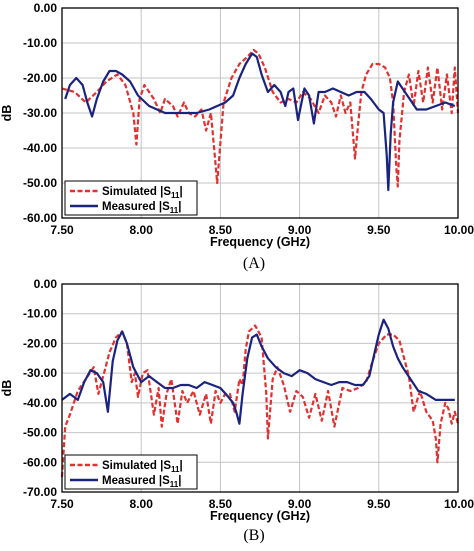  Describe the element at coordinates (254, 263) in the screenshot. I see `panel-label: (A)` at that location.